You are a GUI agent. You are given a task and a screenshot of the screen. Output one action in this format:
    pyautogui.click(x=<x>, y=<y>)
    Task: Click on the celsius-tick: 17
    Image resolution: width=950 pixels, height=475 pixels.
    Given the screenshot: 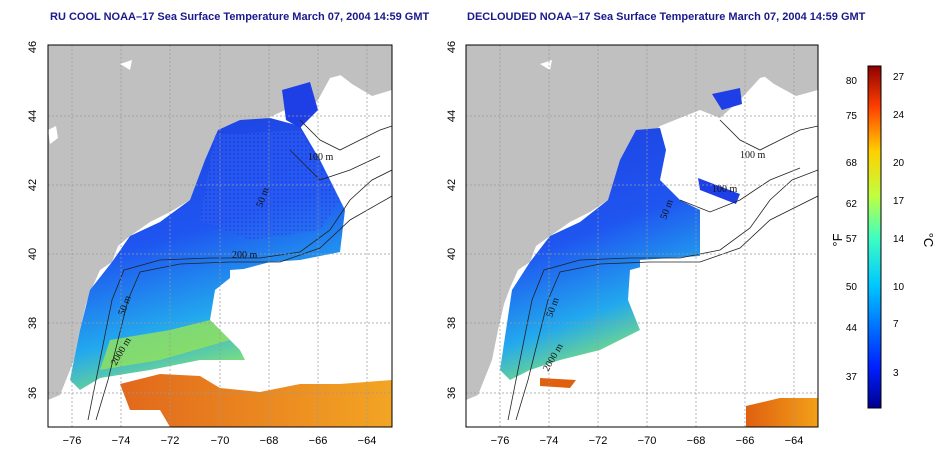 What is the action you would take?
    pyautogui.click(x=899, y=201)
    